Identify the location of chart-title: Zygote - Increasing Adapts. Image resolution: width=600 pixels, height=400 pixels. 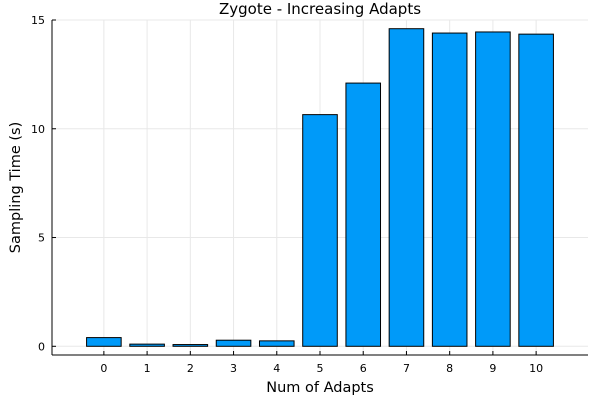
(320, 9).